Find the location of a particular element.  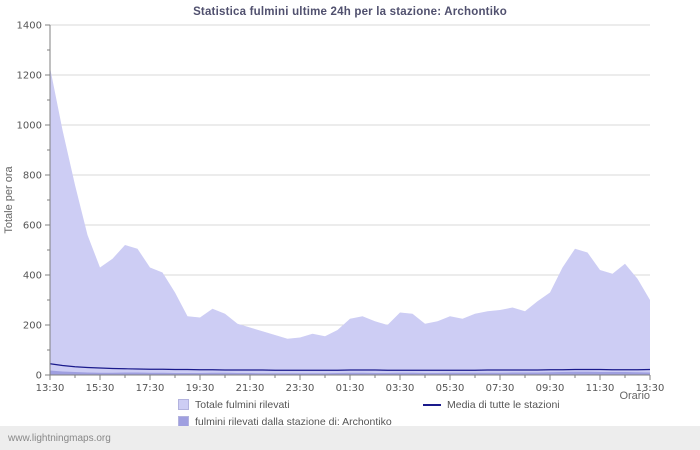

legend-item-media: Media di tutte le stazioni is located at coordinates (491, 404).